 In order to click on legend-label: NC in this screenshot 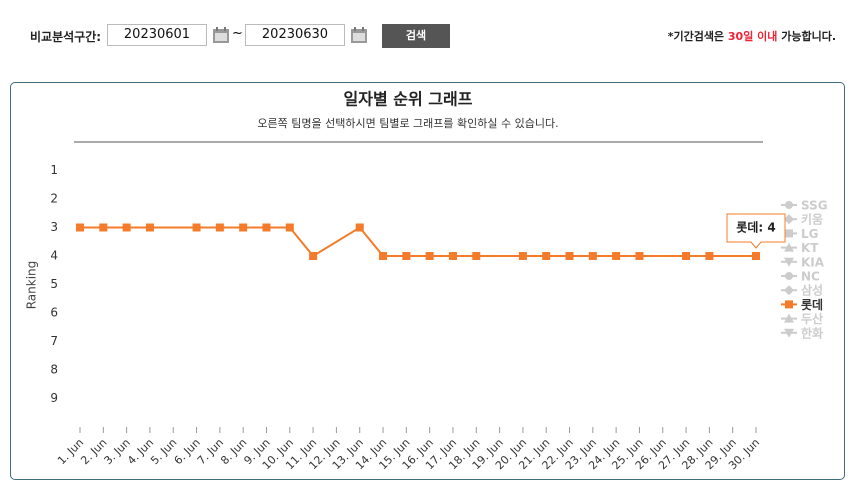, I will do `click(810, 277)`.